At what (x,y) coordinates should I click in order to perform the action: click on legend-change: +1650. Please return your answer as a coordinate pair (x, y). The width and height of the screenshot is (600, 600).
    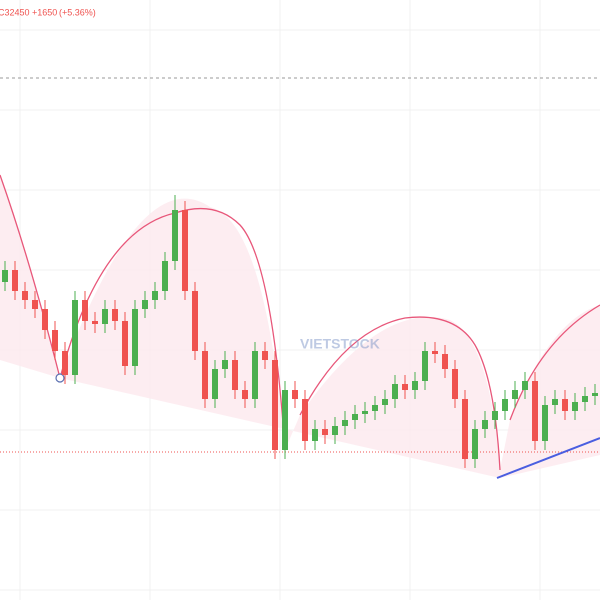
    Looking at the image, I should click on (44, 12).